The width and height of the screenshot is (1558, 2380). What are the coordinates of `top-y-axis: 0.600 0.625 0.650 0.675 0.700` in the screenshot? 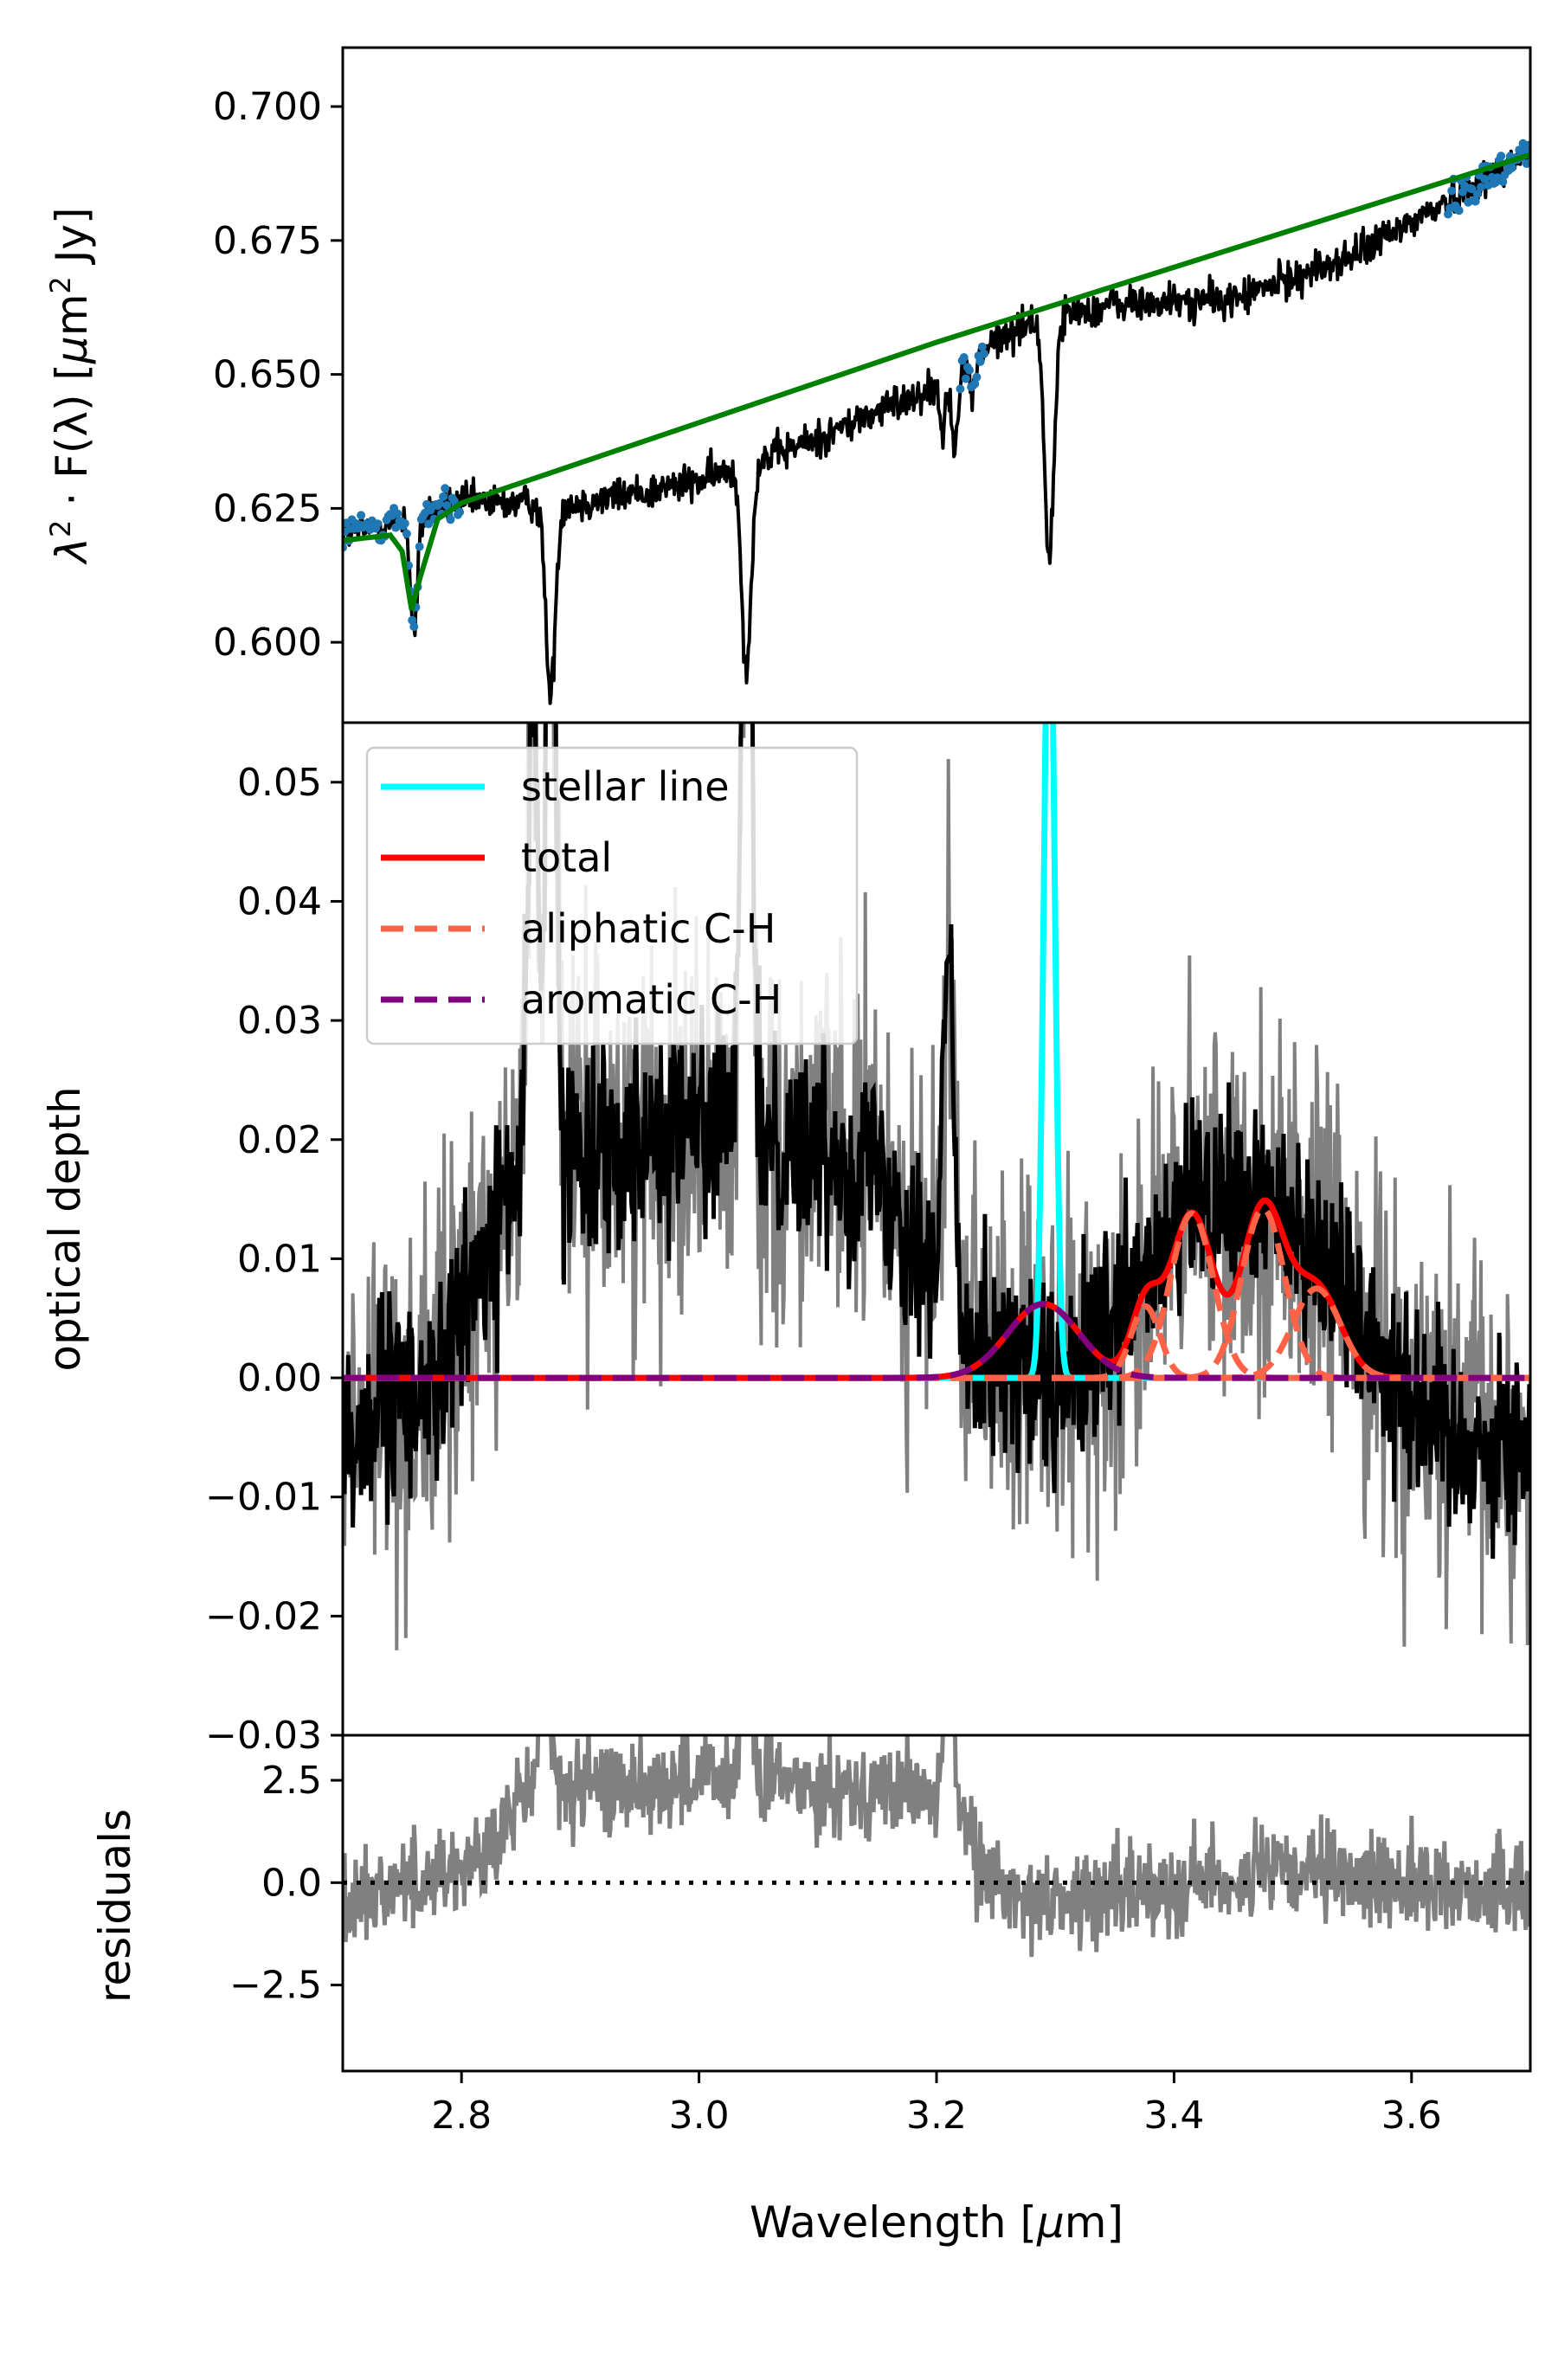 It's located at (278, 375).